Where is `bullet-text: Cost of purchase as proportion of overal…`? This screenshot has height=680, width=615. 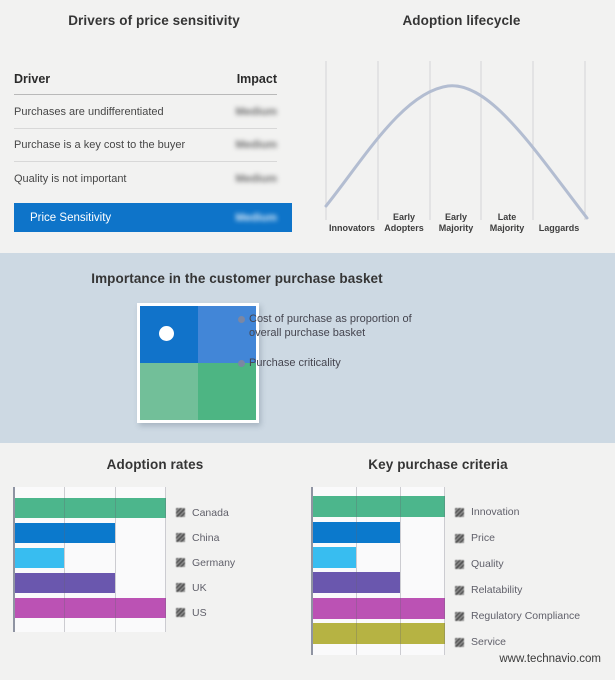 bullet-text: Cost of purchase as proportion of overal… is located at coordinates (330, 326).